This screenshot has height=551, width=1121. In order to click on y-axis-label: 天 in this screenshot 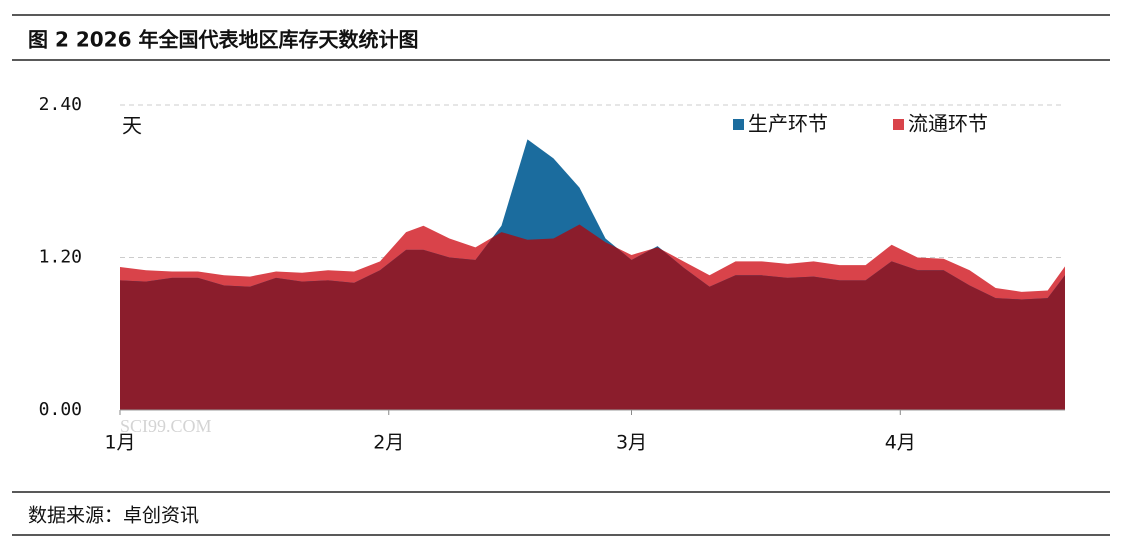, I will do `click(132, 126)`.